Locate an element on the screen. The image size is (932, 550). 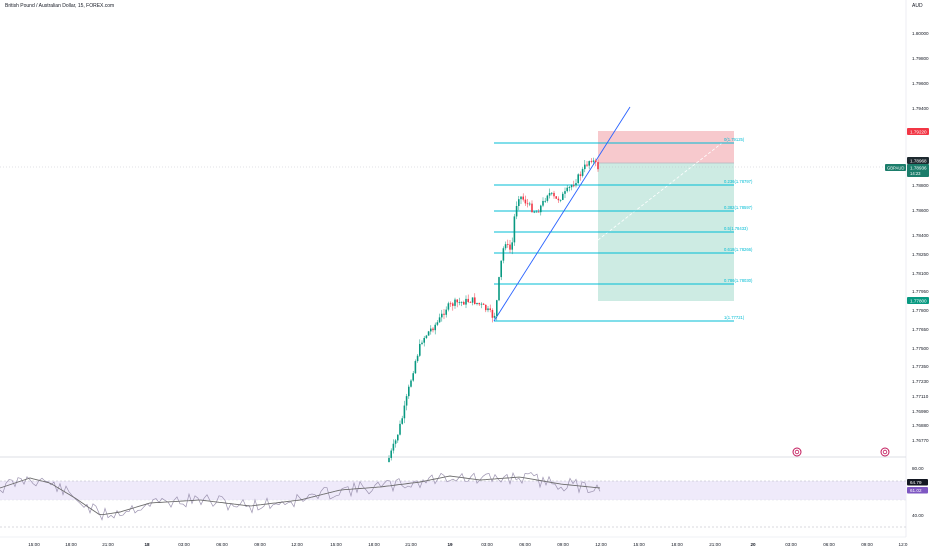
fib-level-label: 0.382(1.78597) is located at coordinates (738, 207).